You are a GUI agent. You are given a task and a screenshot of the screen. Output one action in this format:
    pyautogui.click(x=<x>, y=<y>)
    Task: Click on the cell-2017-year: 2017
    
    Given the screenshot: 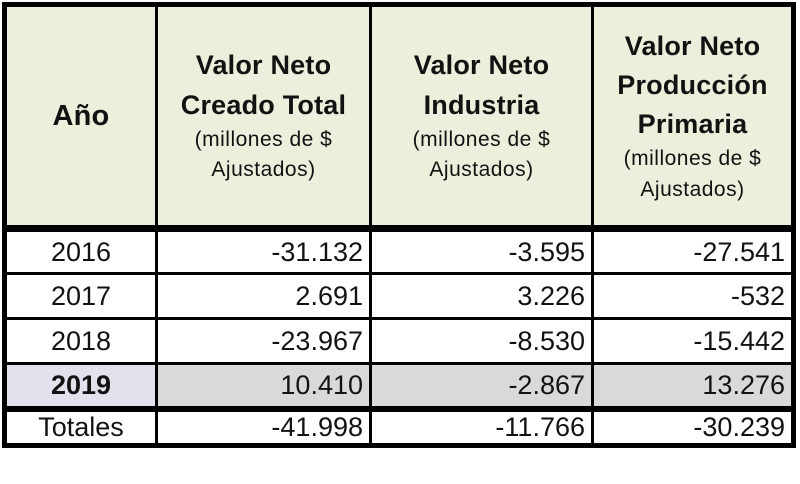 What is the action you would take?
    pyautogui.click(x=80, y=296)
    